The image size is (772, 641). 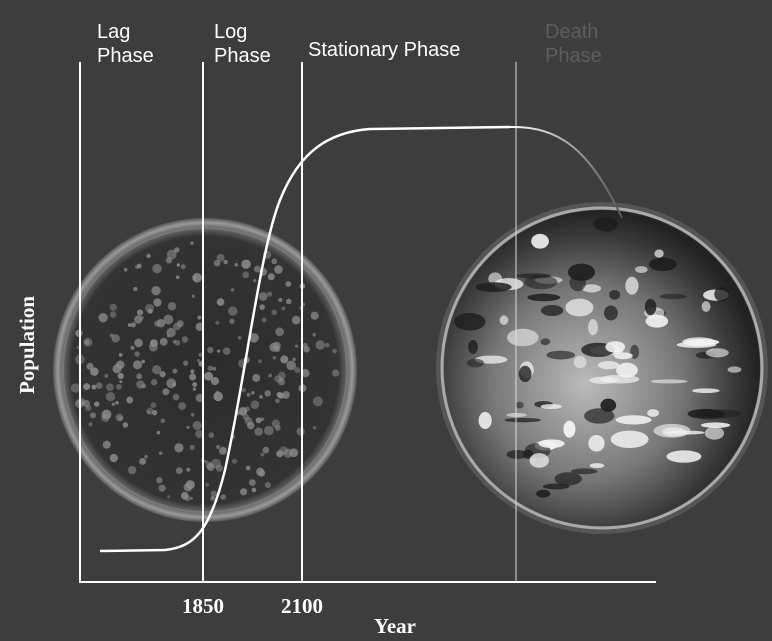 I want to click on phase-label: Phase, so click(x=573, y=56).